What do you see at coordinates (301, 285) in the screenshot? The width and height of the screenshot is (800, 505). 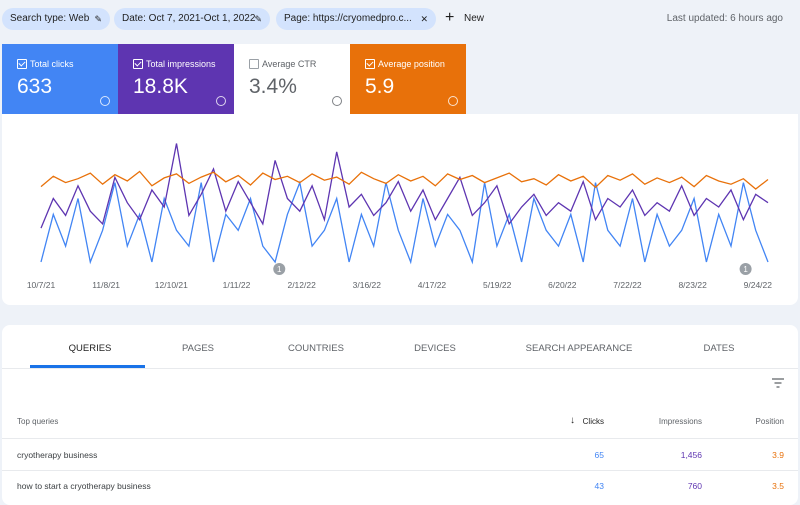 I see `x-tick-label: 2/12/22` at bounding box center [301, 285].